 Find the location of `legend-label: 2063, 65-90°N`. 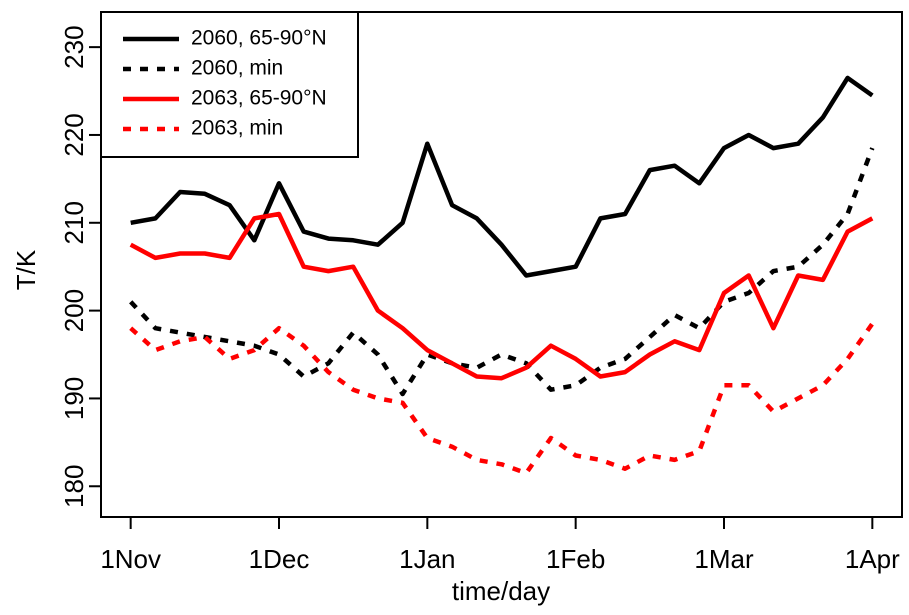

legend-label: 2063, 65-90°N is located at coordinates (259, 98).